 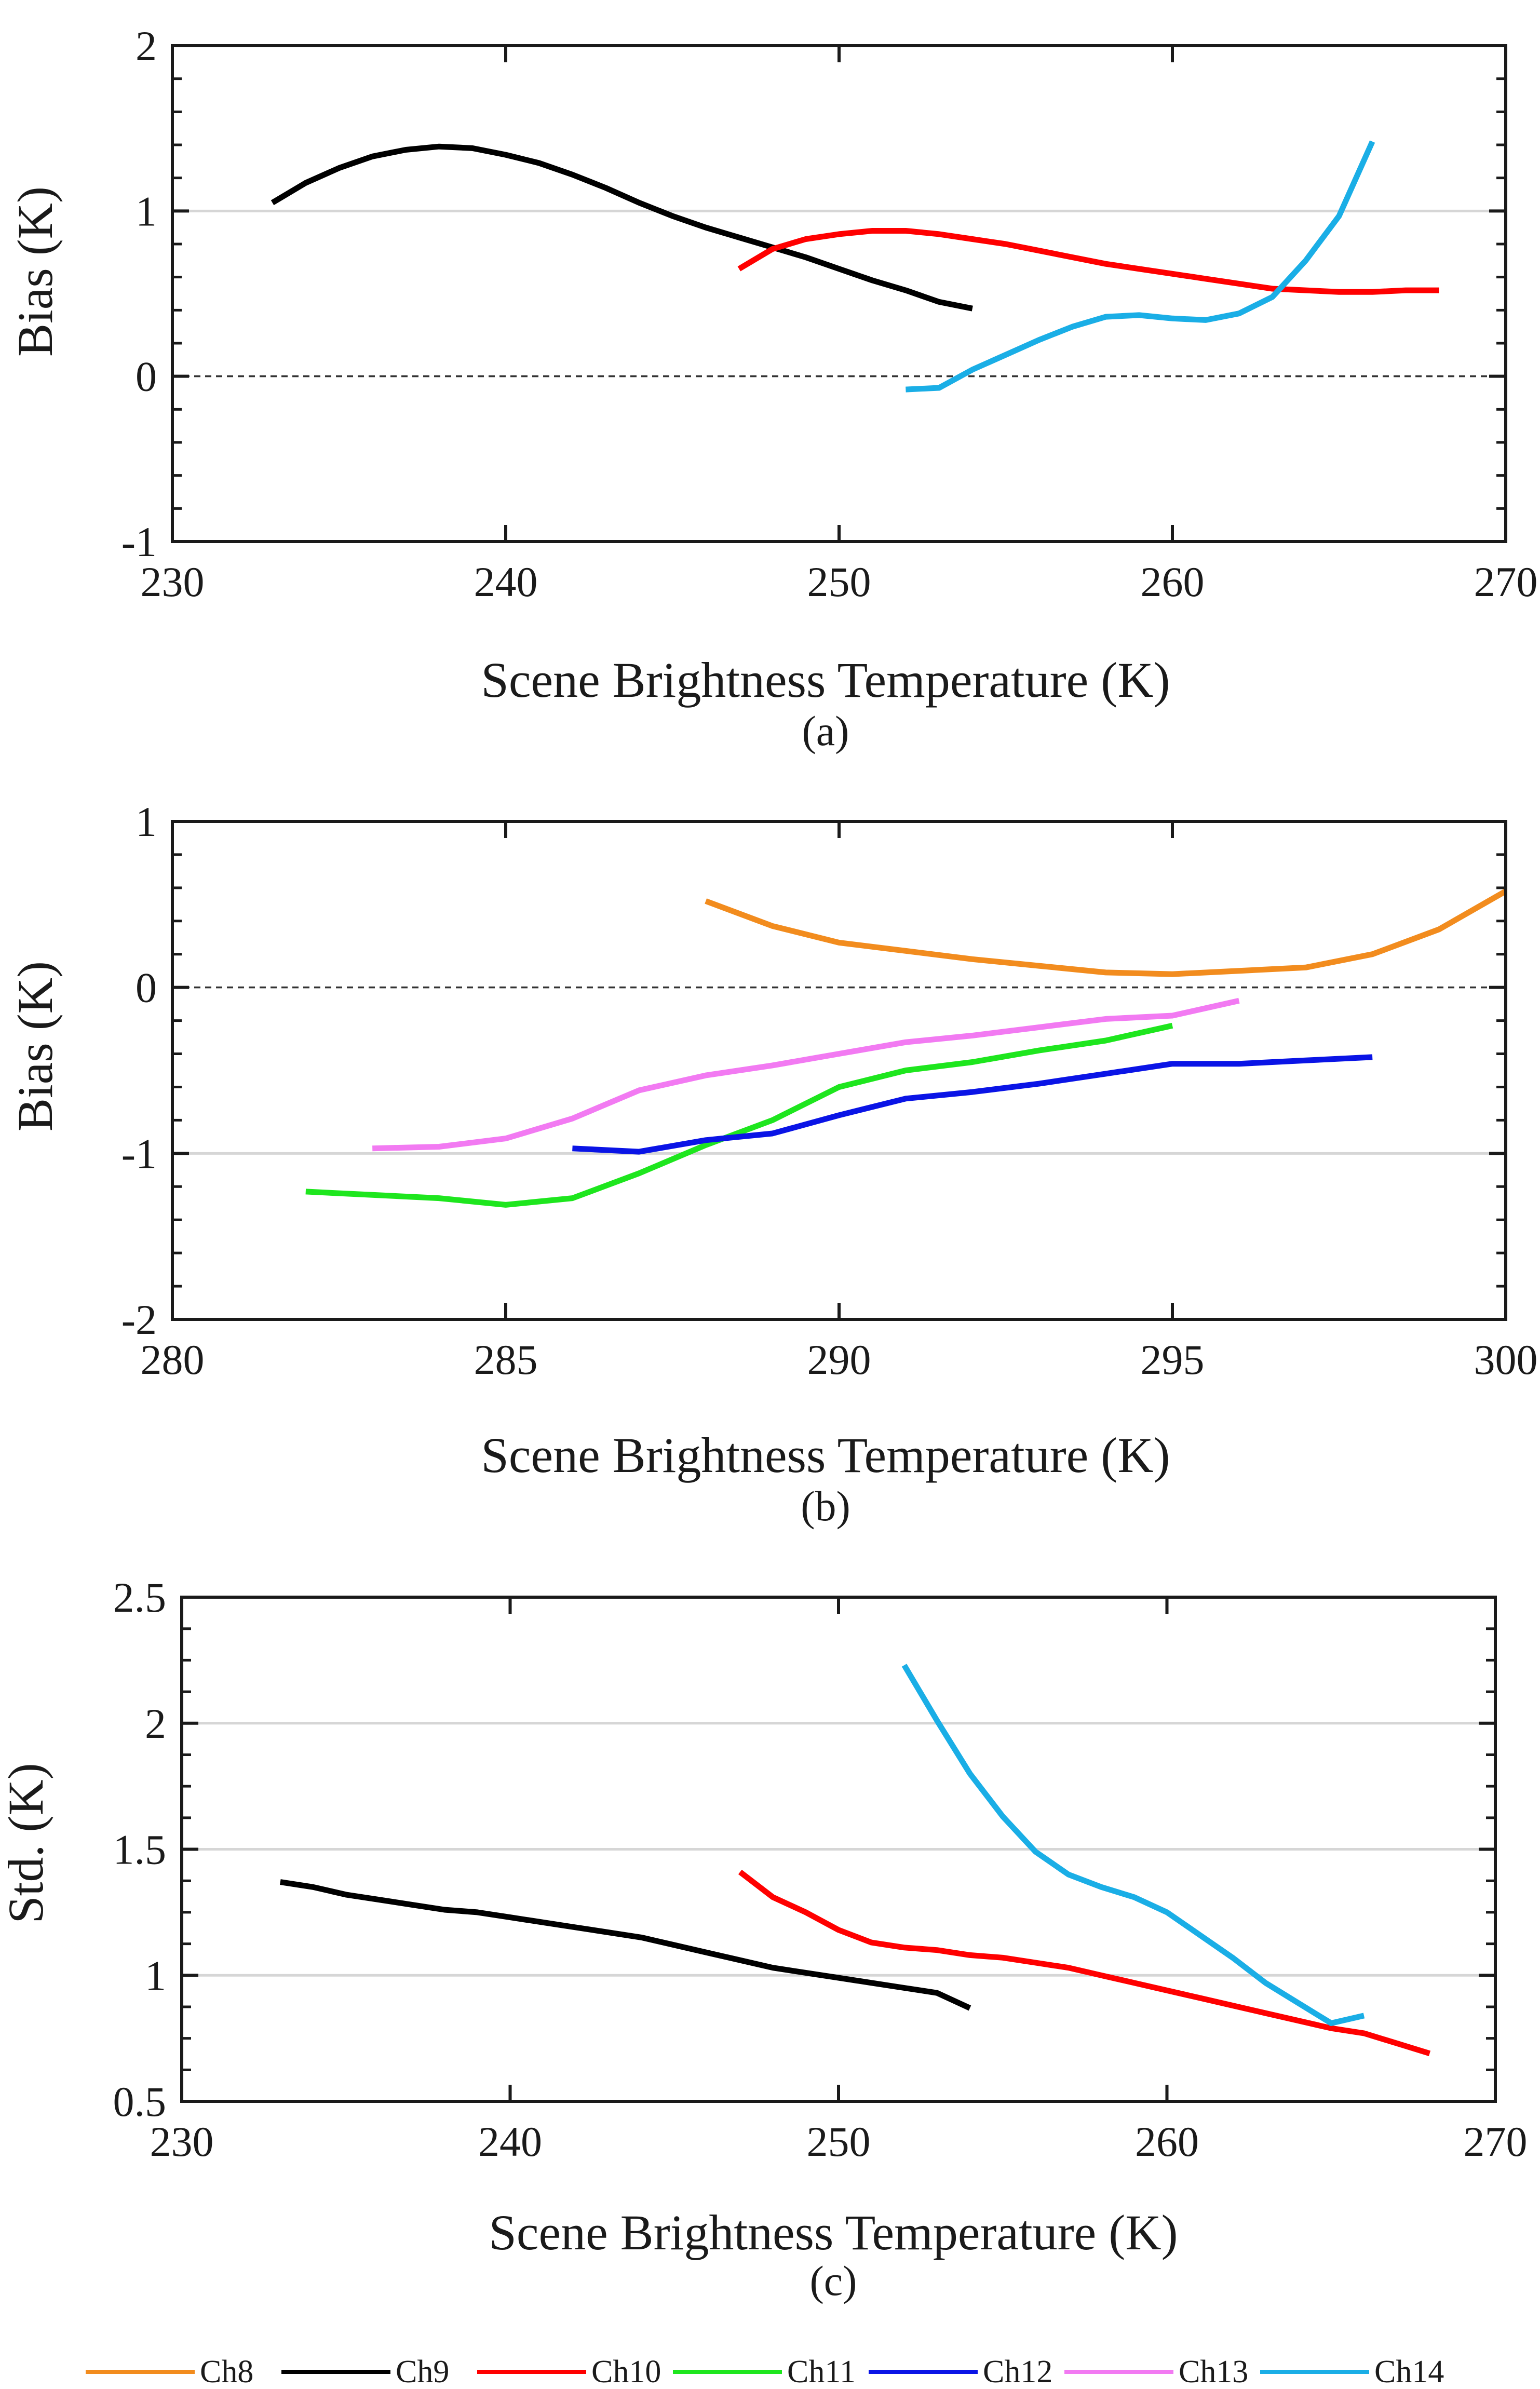 I want to click on legend-label-ch8: Ch8, so click(x=226, y=2371).